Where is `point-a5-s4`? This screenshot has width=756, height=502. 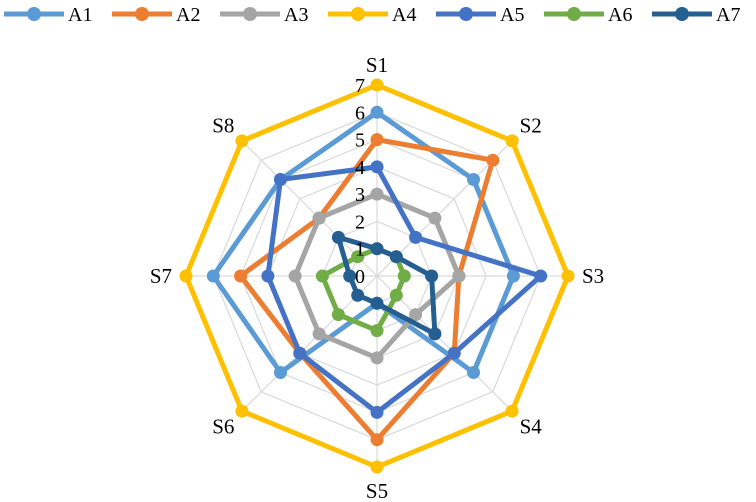
point-a5-s4 is located at coordinates (454, 353).